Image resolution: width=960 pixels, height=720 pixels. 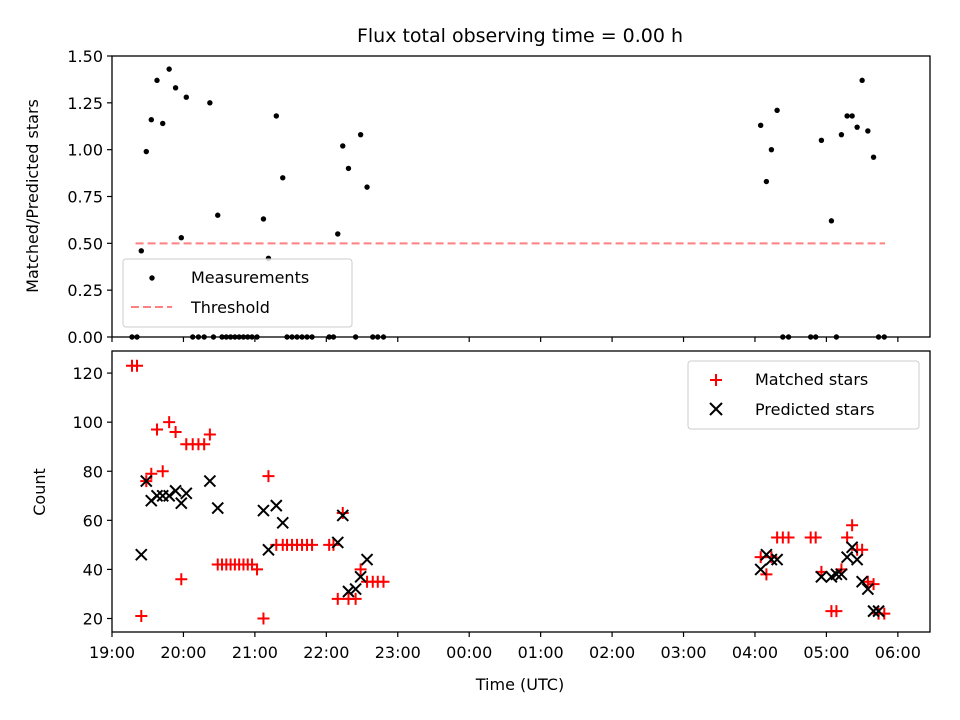 What do you see at coordinates (815, 409) in the screenshot?
I see `legend-predicted-label: Predicted stars` at bounding box center [815, 409].